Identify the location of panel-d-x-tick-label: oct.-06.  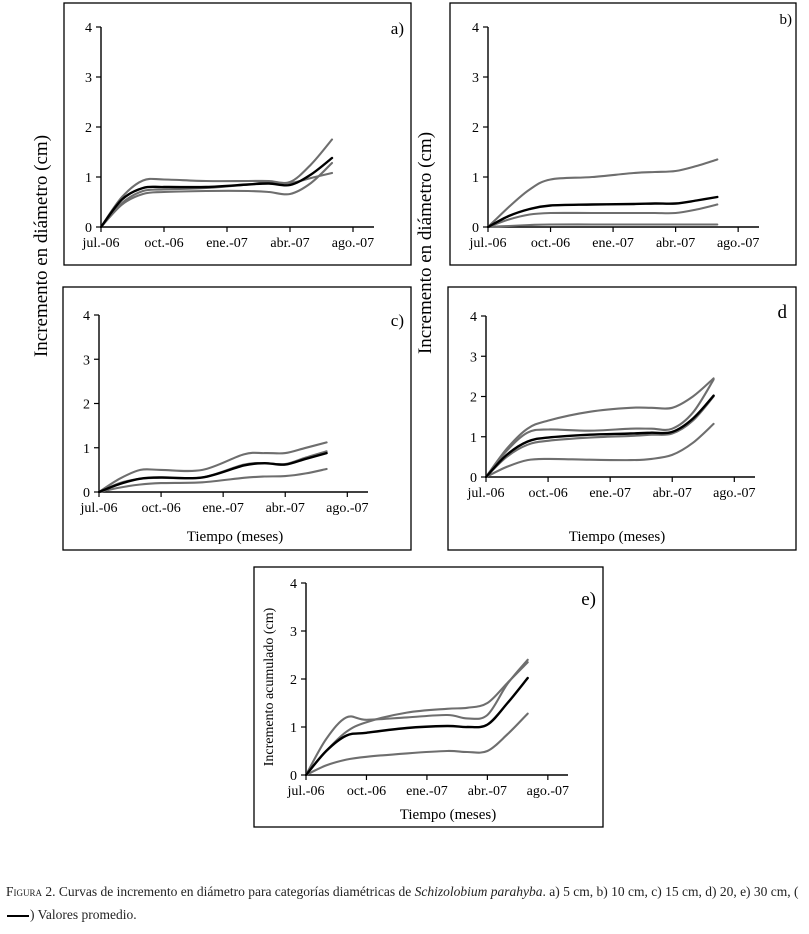
(547, 493).